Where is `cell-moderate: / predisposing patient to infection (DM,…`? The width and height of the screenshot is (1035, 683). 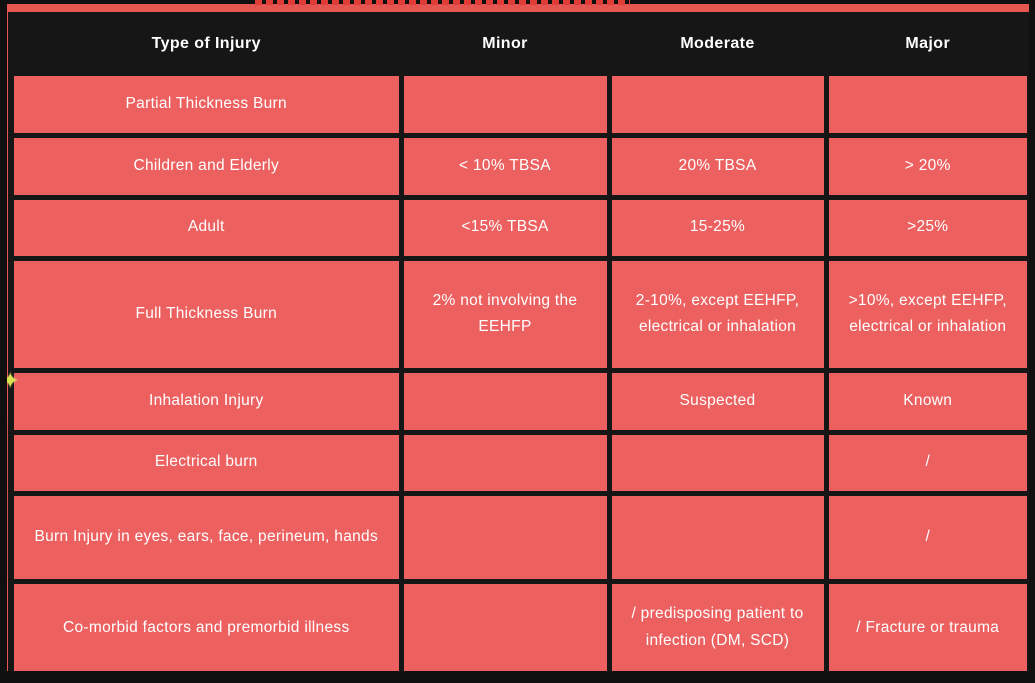
cell-moderate: / predisposing patient to infection (DM,… is located at coordinates (717, 624).